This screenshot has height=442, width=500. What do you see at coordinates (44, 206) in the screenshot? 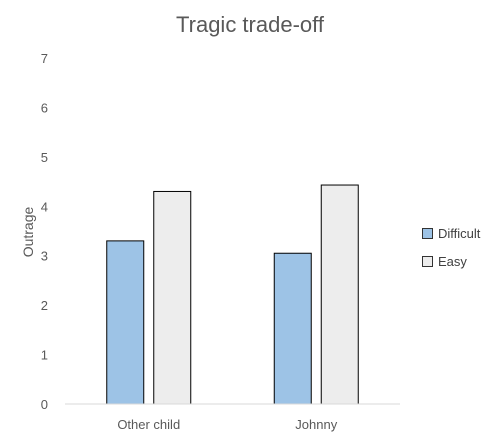
I see `y-tick-label: 4` at bounding box center [44, 206].